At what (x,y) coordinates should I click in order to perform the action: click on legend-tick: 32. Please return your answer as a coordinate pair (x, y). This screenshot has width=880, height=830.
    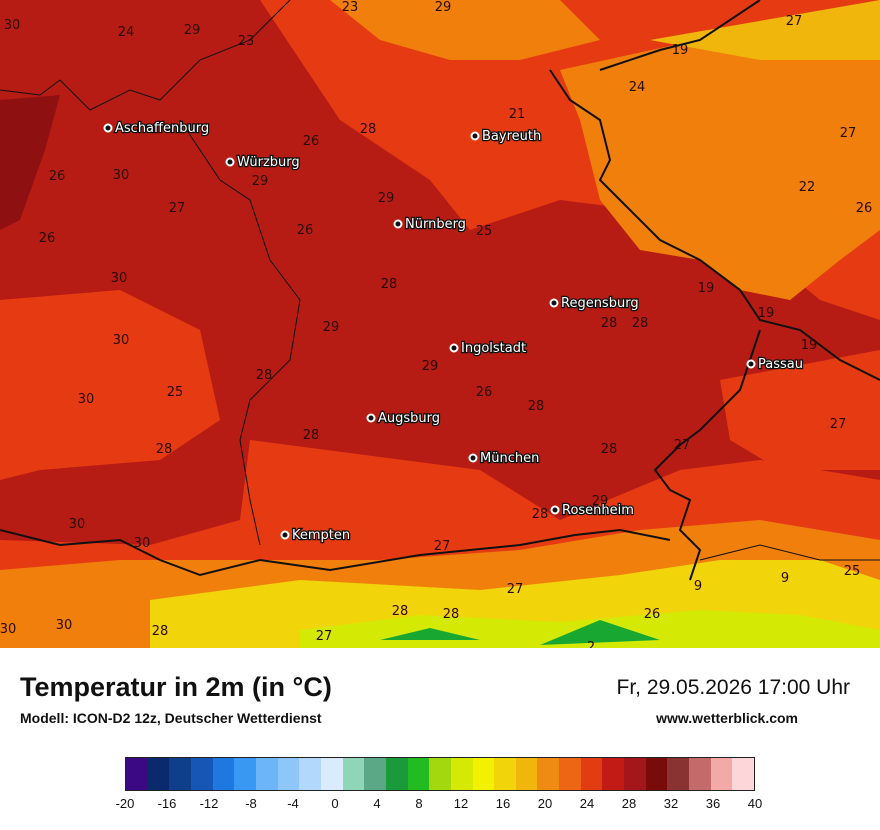
    Looking at the image, I should click on (671, 803).